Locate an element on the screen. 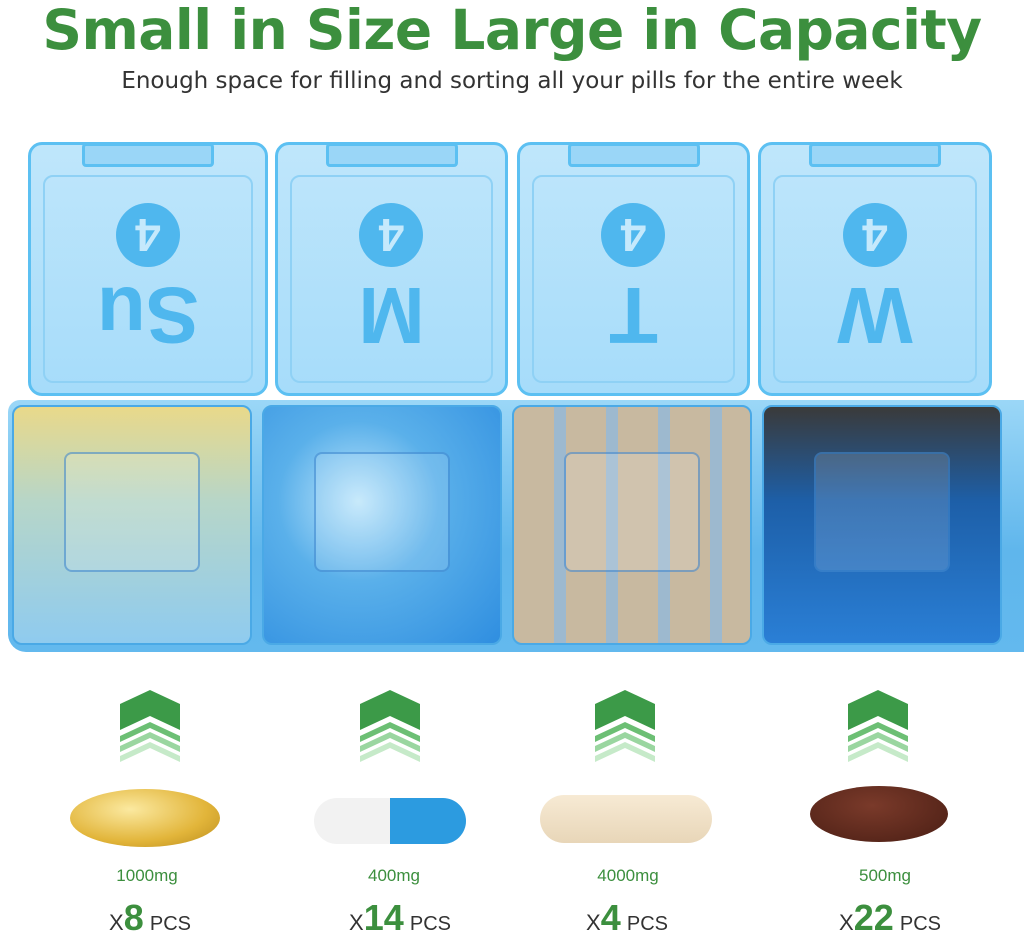 The width and height of the screenshot is (1024, 939). lid-sunday: Su 4 is located at coordinates (148, 269).